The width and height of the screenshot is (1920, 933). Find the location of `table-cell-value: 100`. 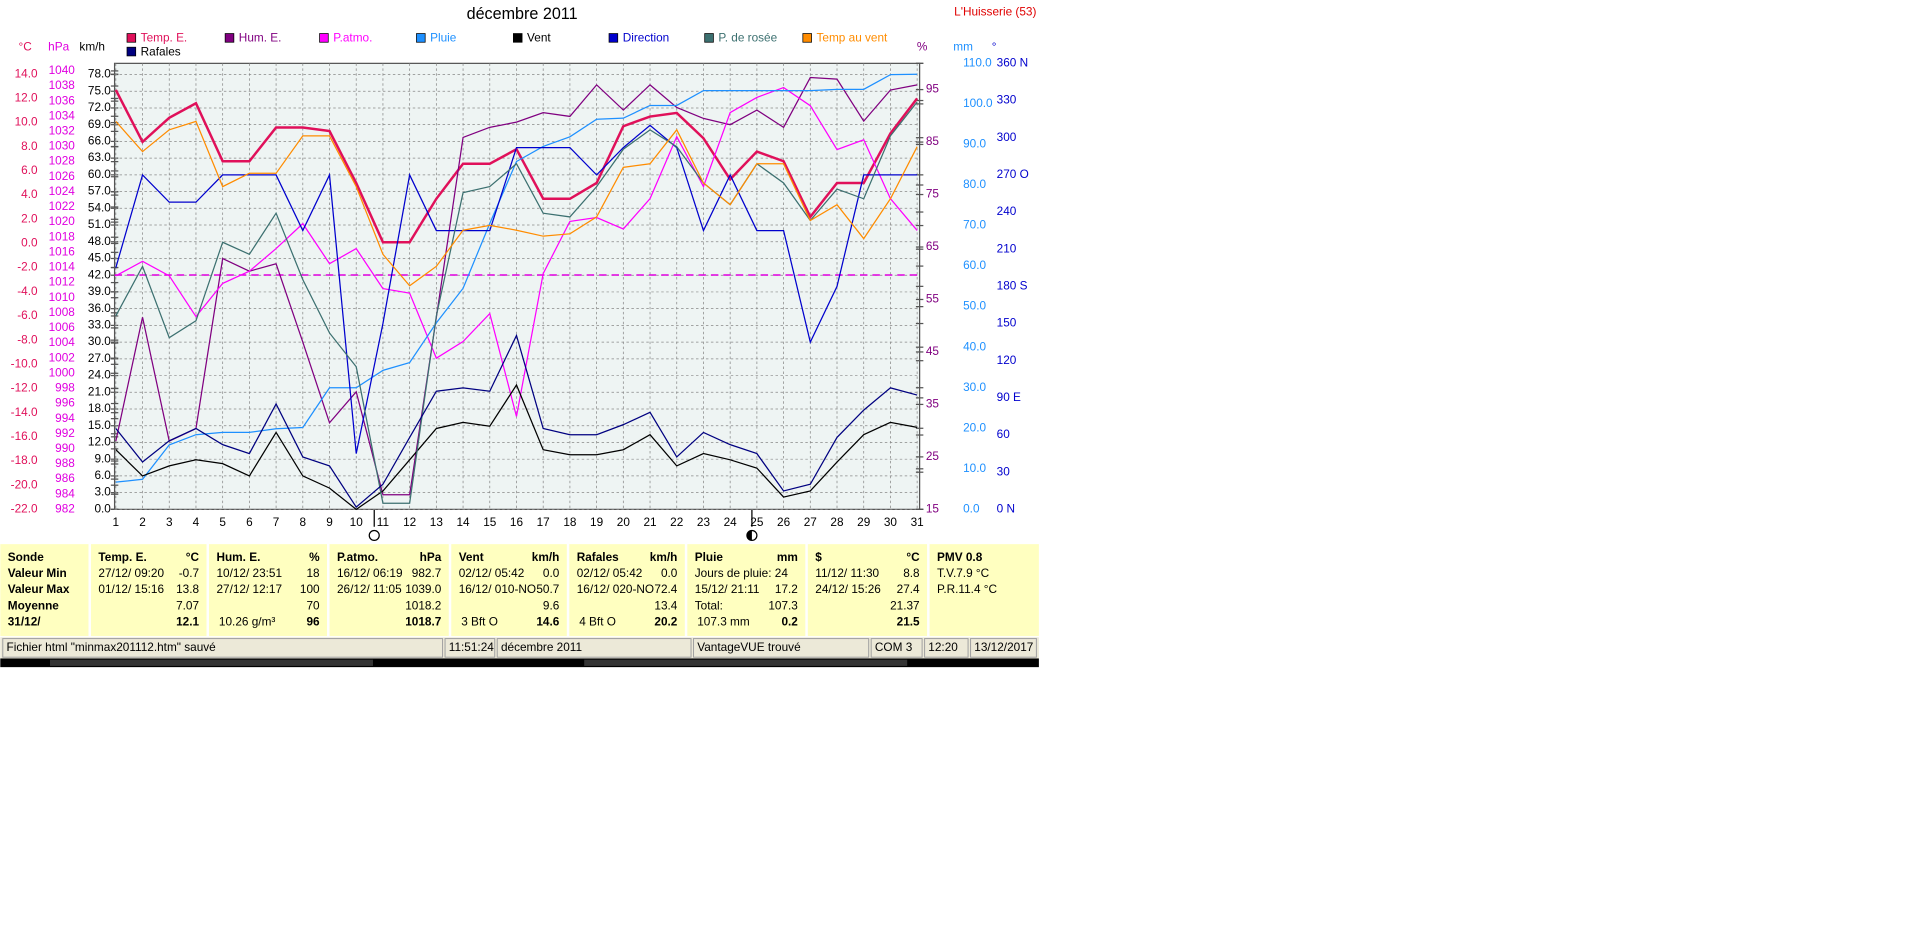

table-cell-value: 100 is located at coordinates (310, 589).